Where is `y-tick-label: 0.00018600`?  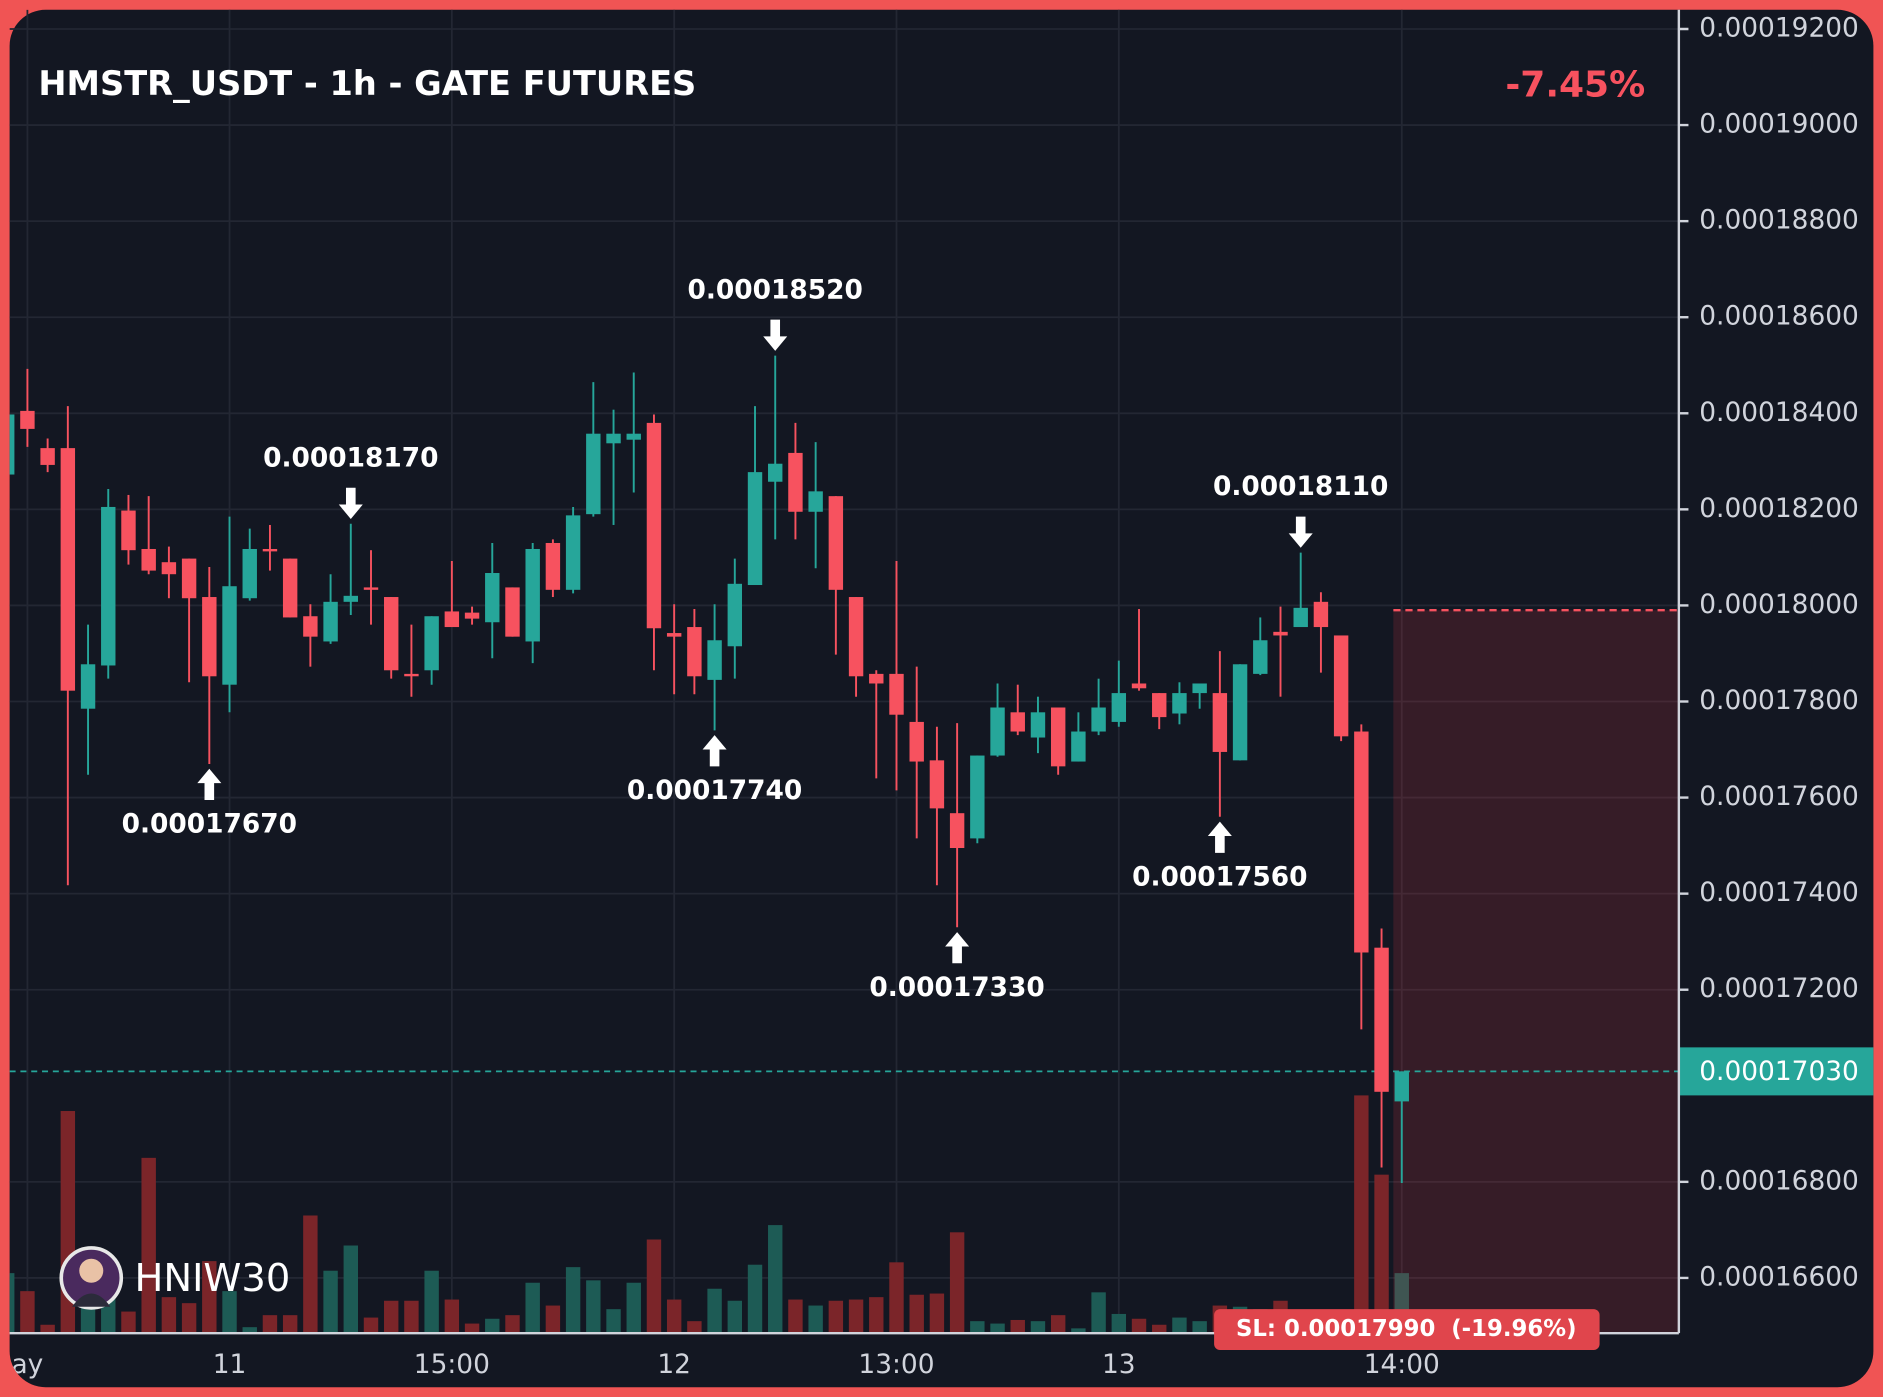
y-tick-label: 0.00018600 is located at coordinates (1779, 316).